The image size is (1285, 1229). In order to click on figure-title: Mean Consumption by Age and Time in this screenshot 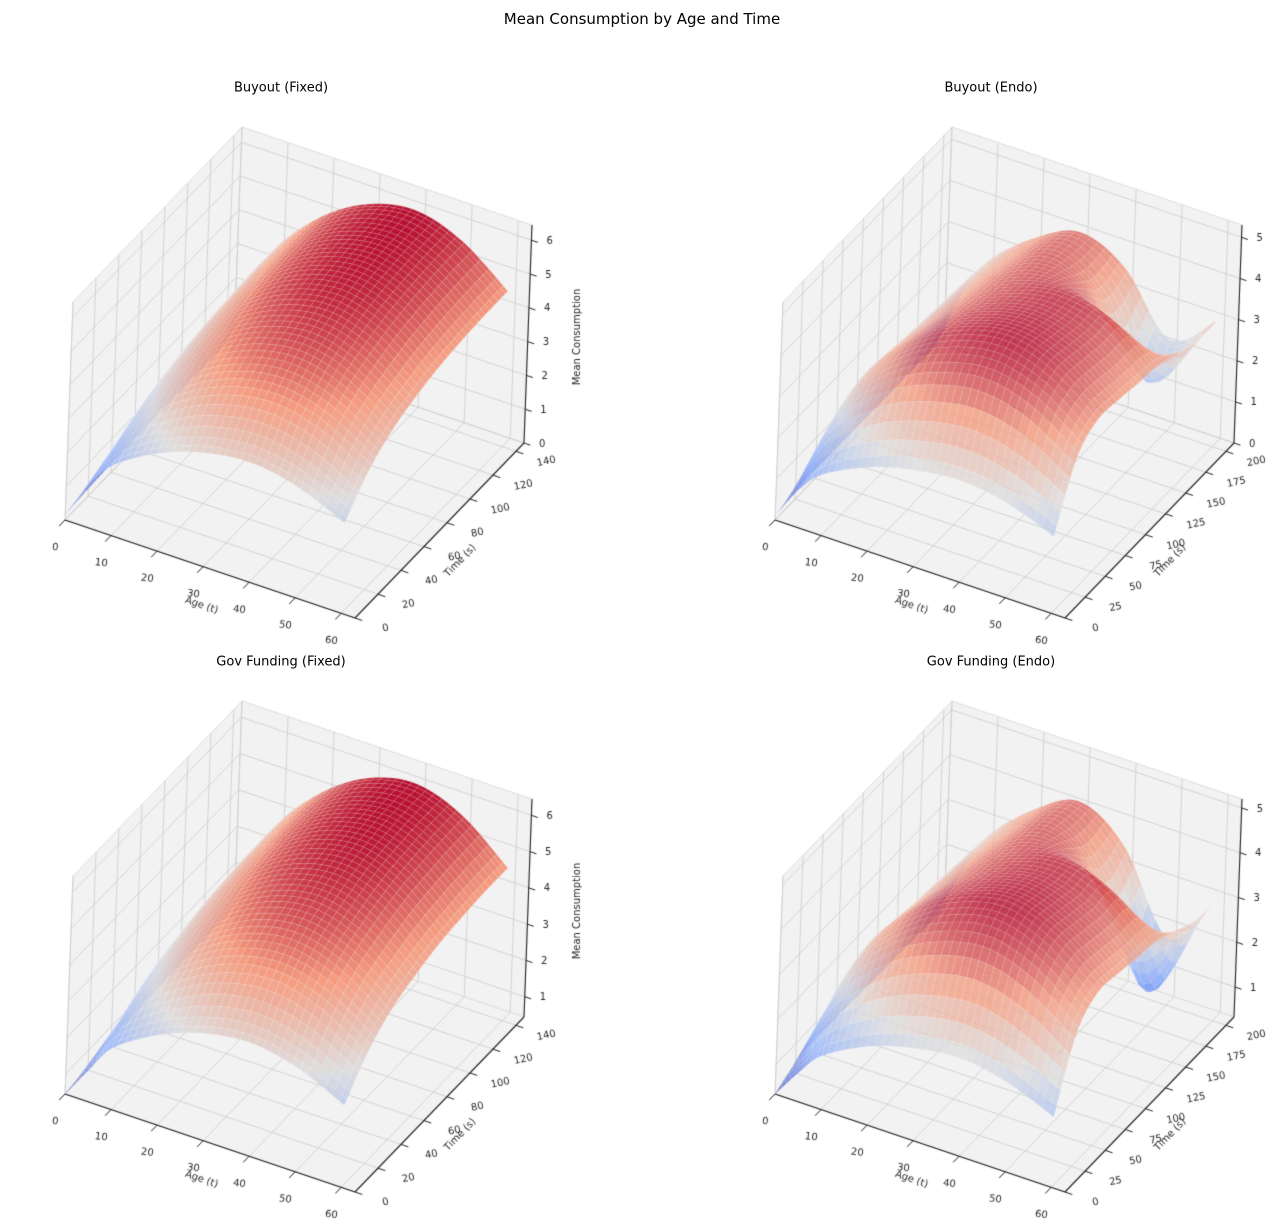, I will do `click(642, 19)`.